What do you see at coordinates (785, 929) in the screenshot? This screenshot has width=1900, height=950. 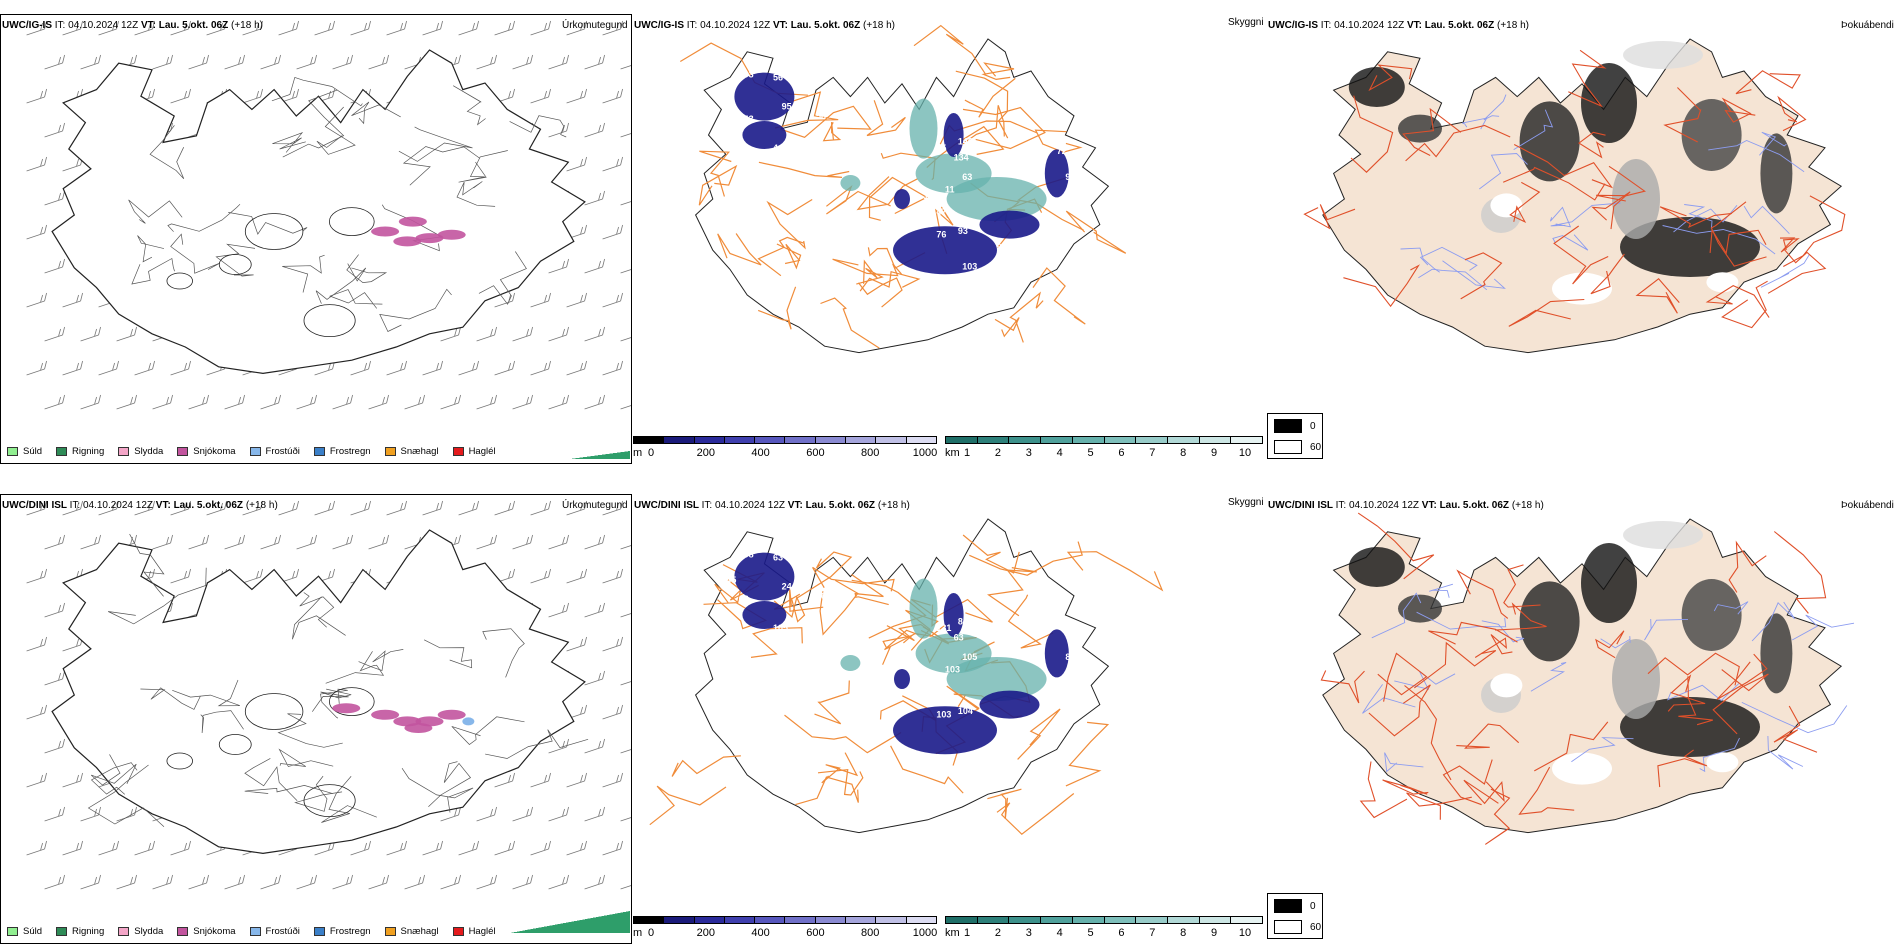 I see `ceiling-colorbar: m 0 200 400 600 800 1000` at bounding box center [785, 929].